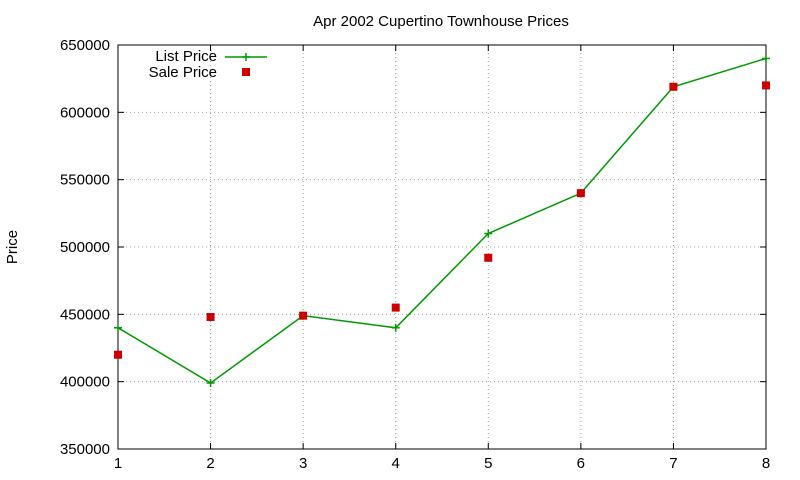 This screenshot has height=480, width=800. Describe the element at coordinates (246, 57) in the screenshot. I see `legend-marker-list-price` at that location.